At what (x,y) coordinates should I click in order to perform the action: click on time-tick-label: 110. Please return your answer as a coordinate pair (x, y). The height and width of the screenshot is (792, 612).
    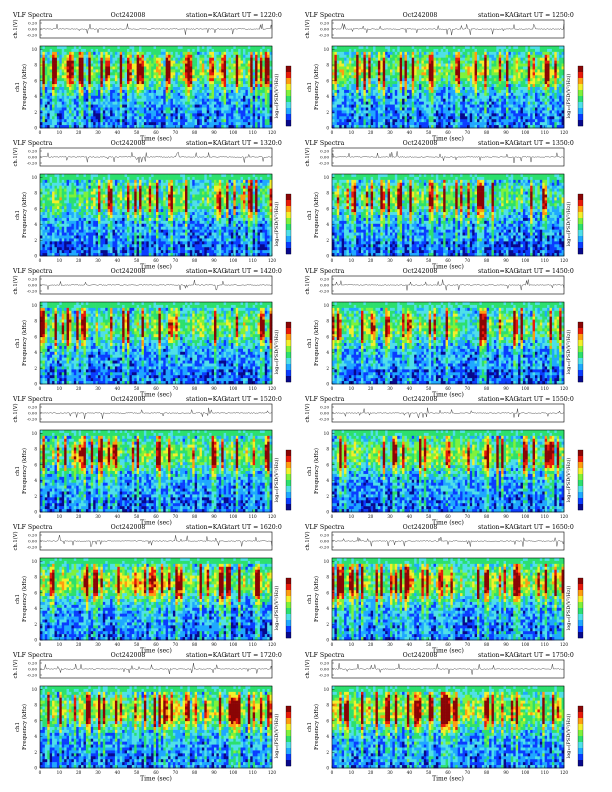
    Looking at the image, I should click on (253, 132).